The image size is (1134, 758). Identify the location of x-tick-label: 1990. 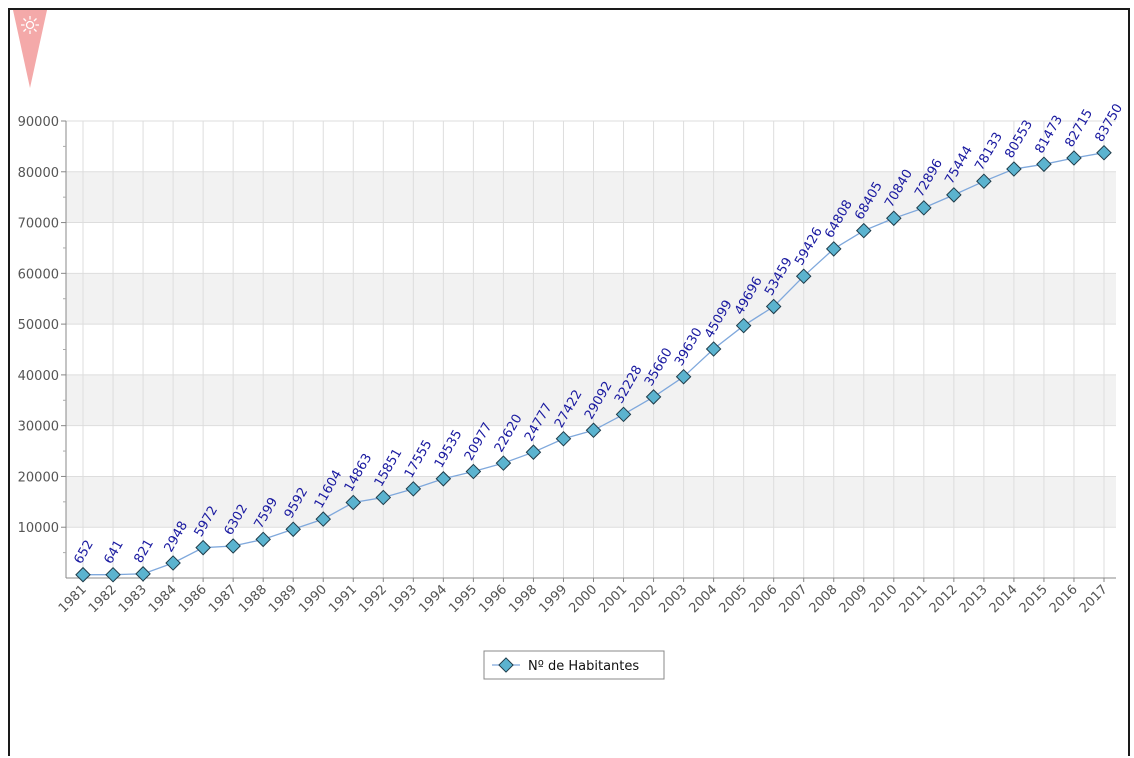
(313, 599).